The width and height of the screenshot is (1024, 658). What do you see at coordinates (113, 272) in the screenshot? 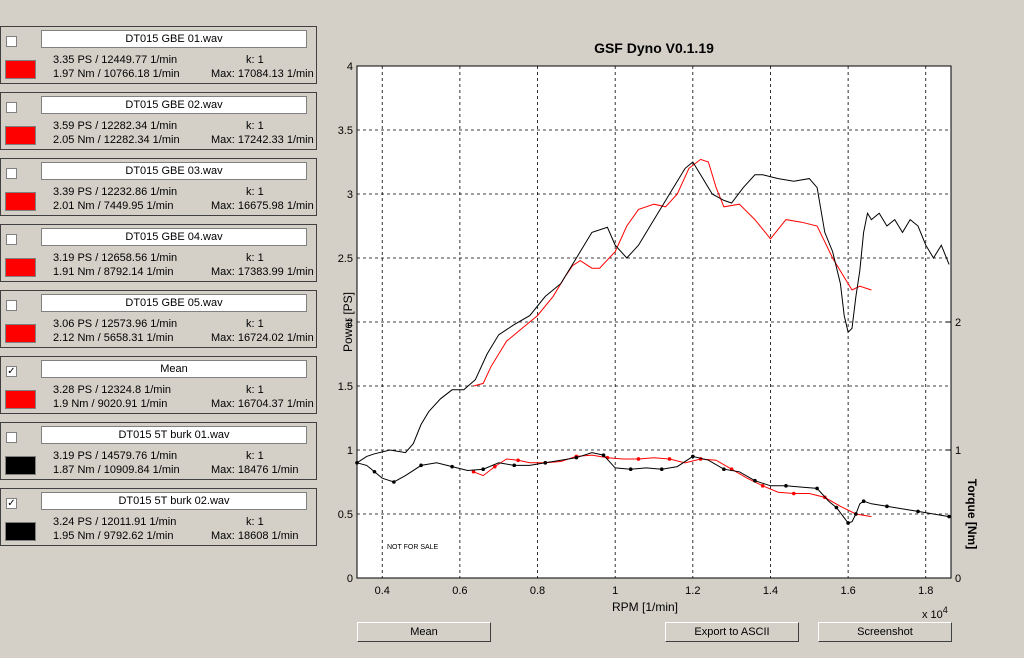
I see `torque-readout: 1.91 Nm / 8792.14 1/min` at bounding box center [113, 272].